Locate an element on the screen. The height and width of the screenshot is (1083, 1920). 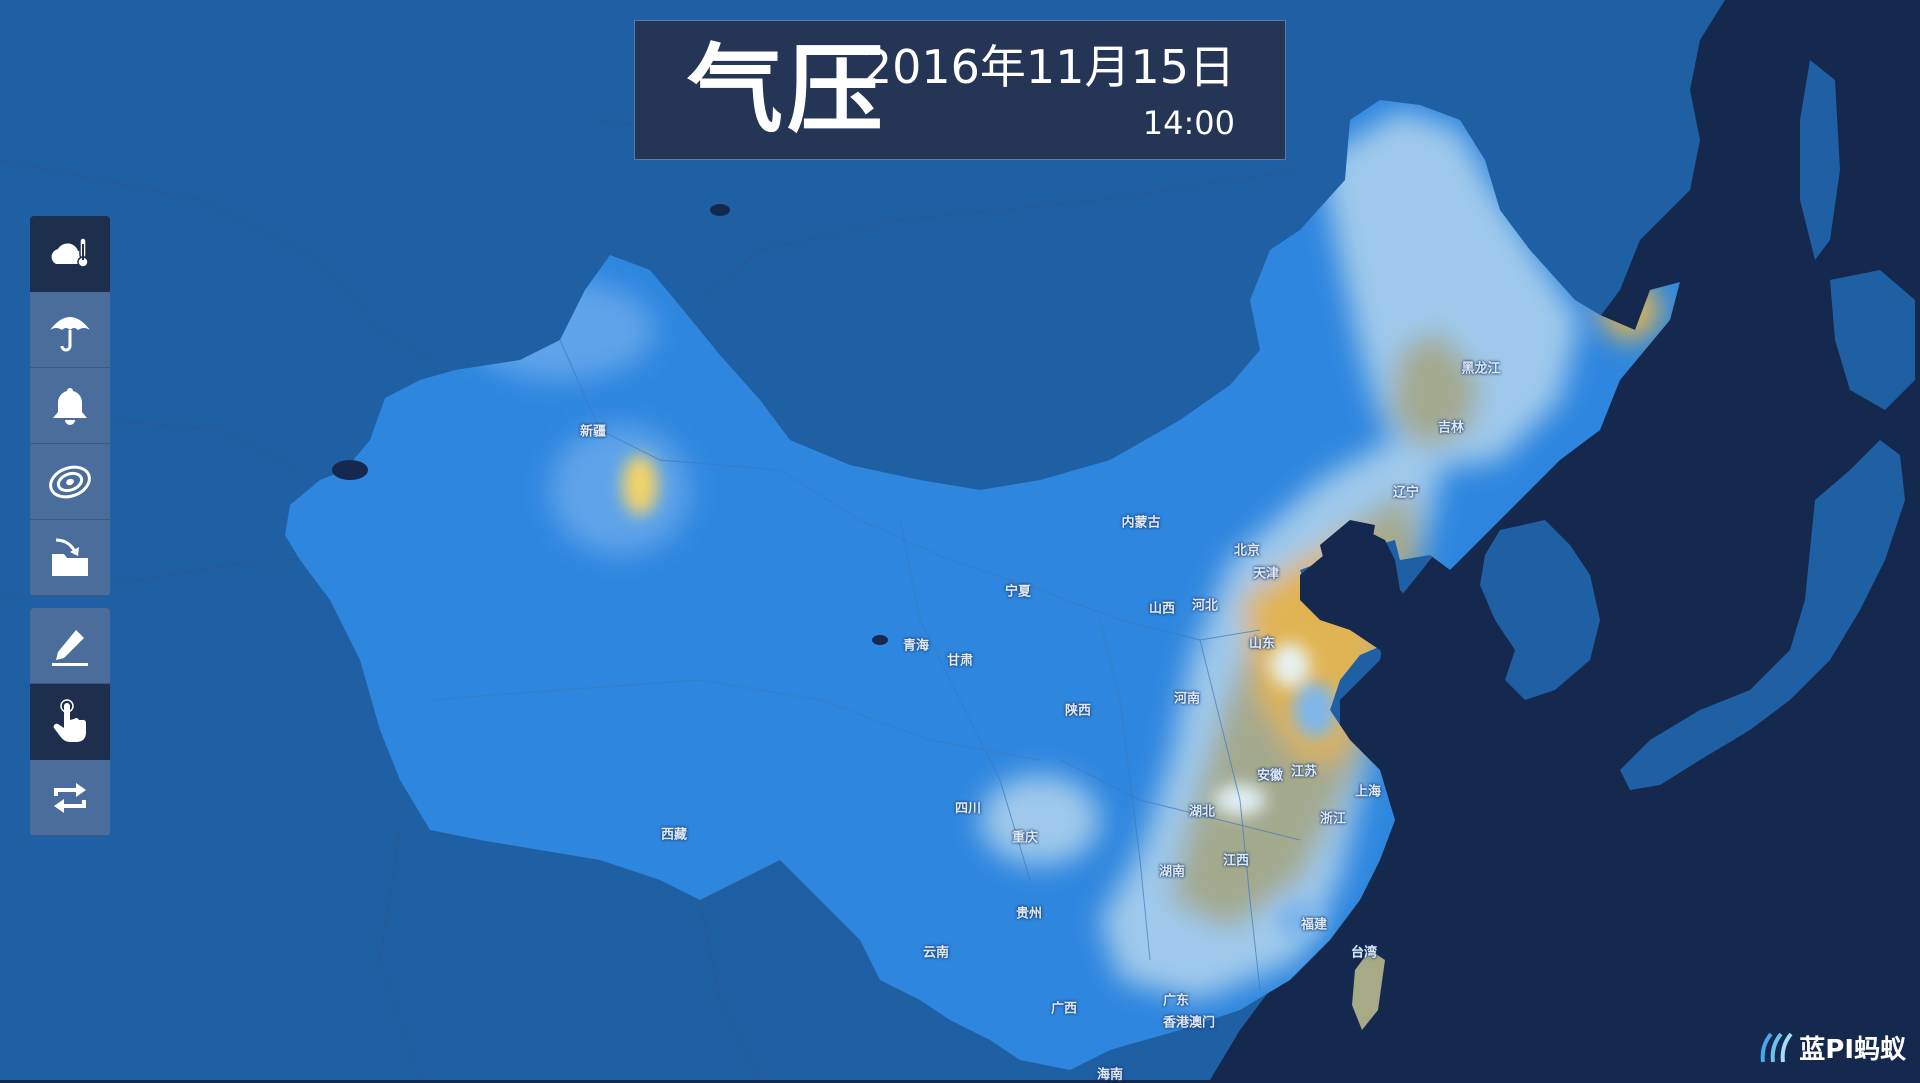
title-panel: 气压 2016年11月15日 14:00 is located at coordinates (960, 90).